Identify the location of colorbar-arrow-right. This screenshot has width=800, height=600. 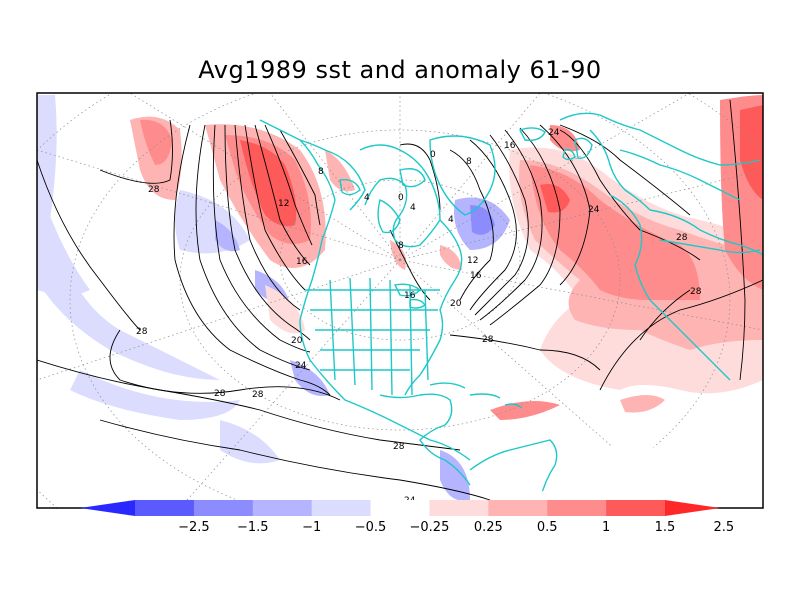
(692, 508).